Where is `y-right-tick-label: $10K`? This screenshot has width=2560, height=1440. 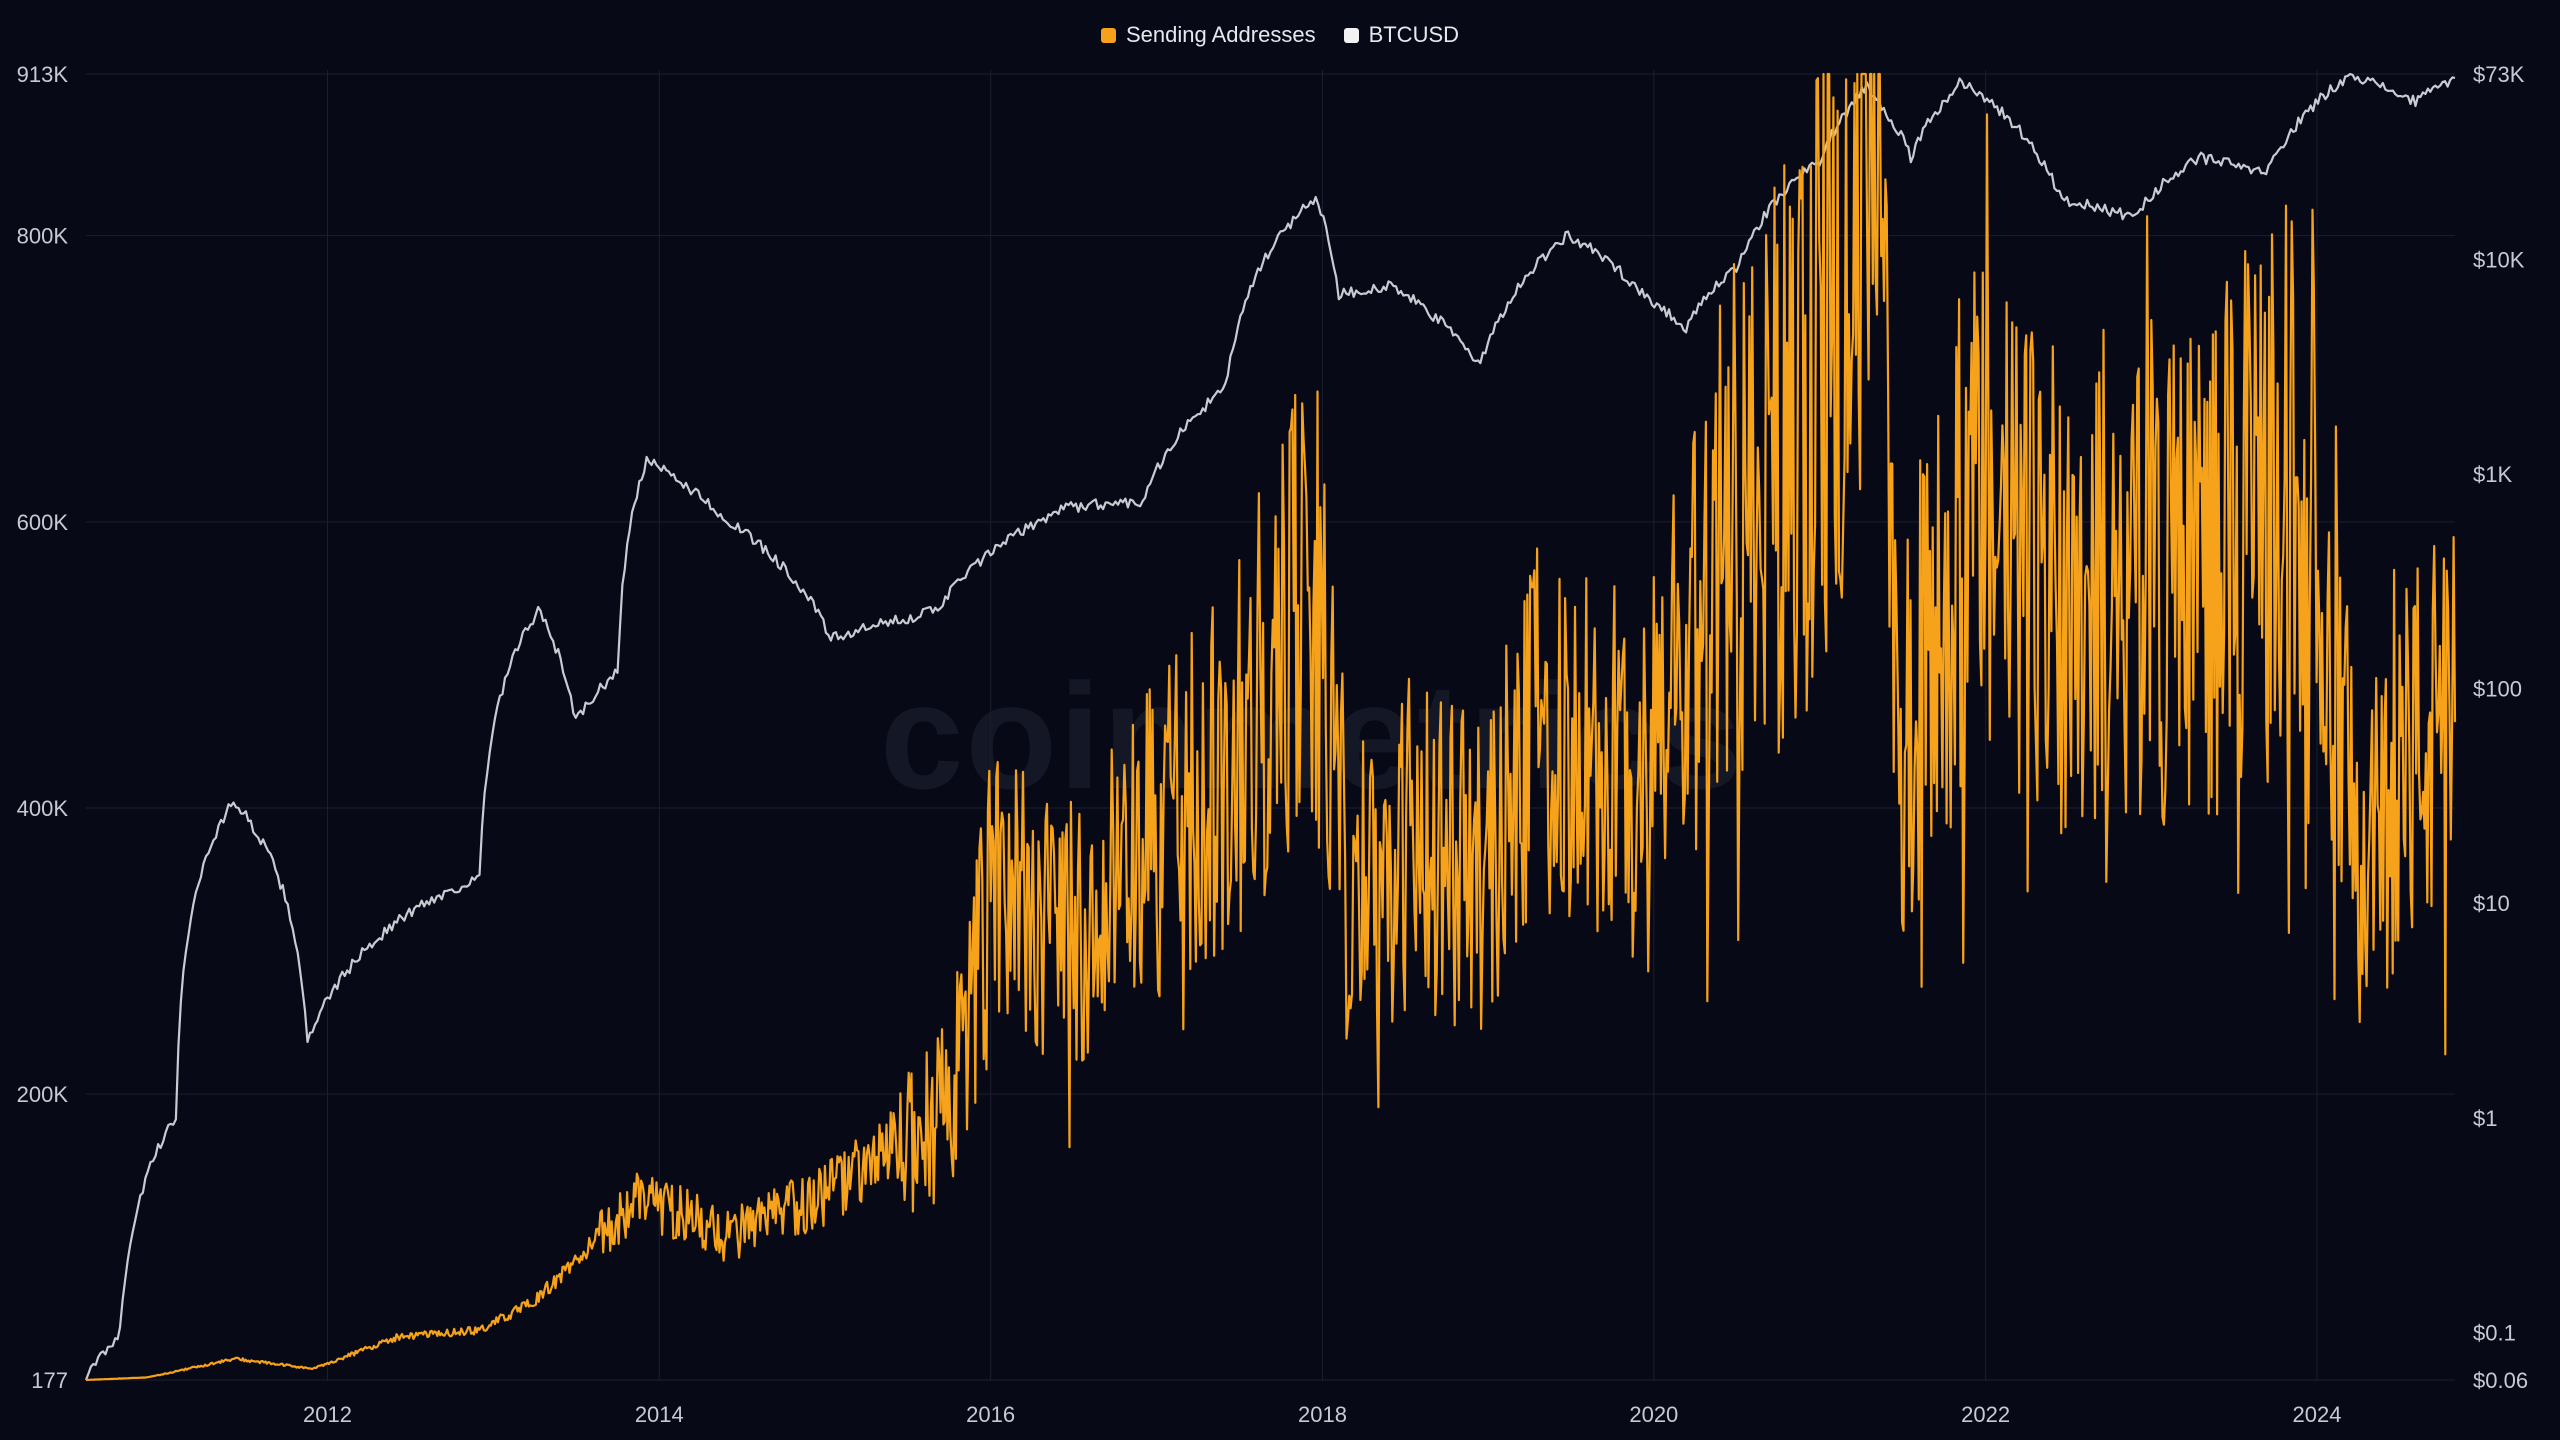
y-right-tick-label: $10K is located at coordinates (2499, 259).